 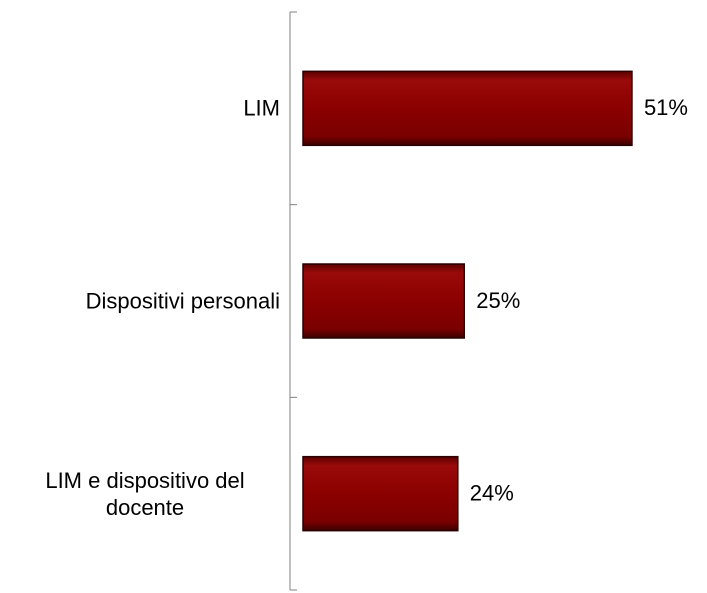 What do you see at coordinates (492, 492) in the screenshot?
I see `data-label: 24%` at bounding box center [492, 492].